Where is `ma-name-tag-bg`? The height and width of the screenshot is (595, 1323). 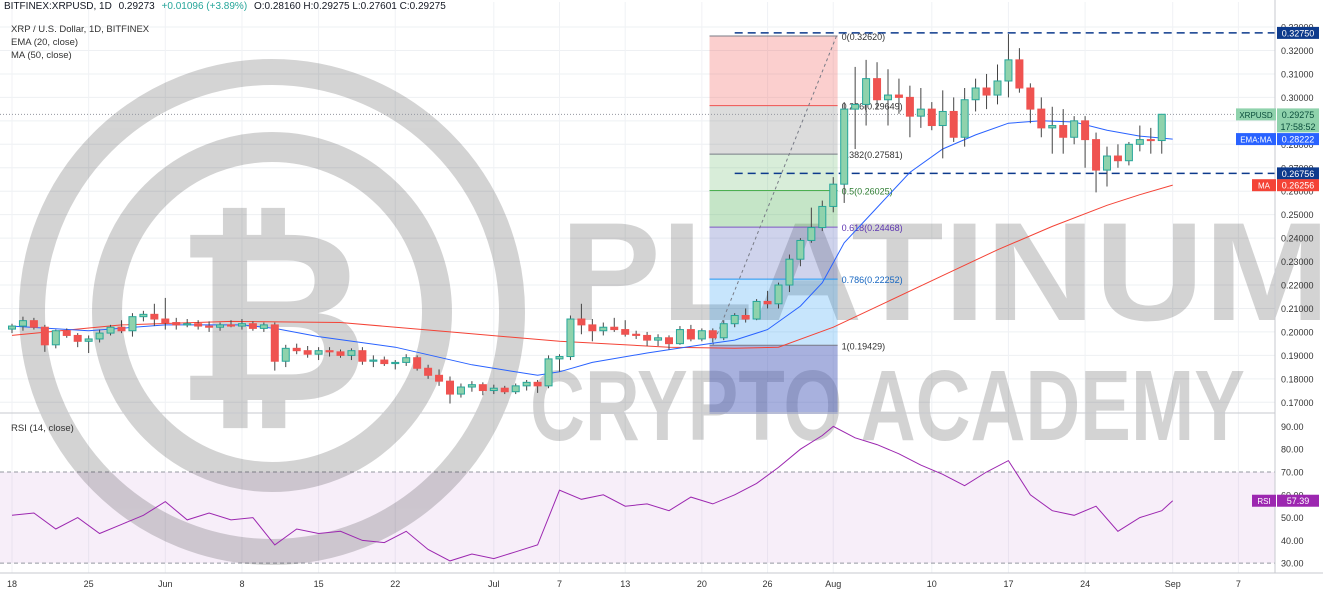 ma-name-tag-bg is located at coordinates (1264, 185).